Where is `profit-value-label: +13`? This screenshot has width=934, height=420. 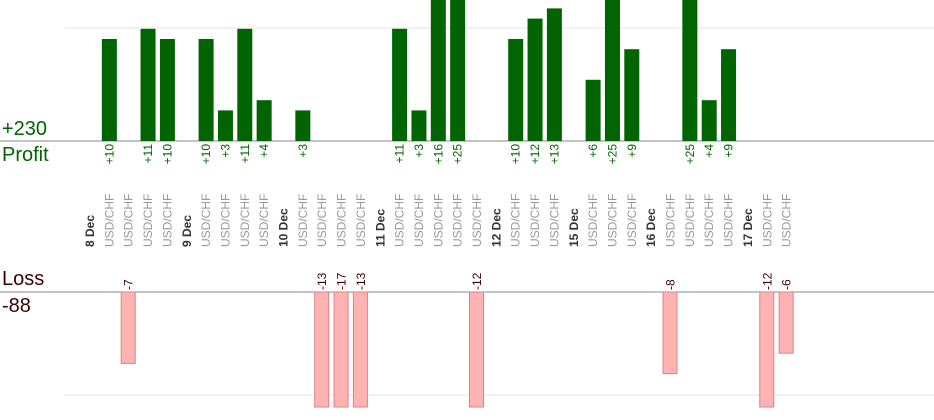 profit-value-label: +13 is located at coordinates (554, 154).